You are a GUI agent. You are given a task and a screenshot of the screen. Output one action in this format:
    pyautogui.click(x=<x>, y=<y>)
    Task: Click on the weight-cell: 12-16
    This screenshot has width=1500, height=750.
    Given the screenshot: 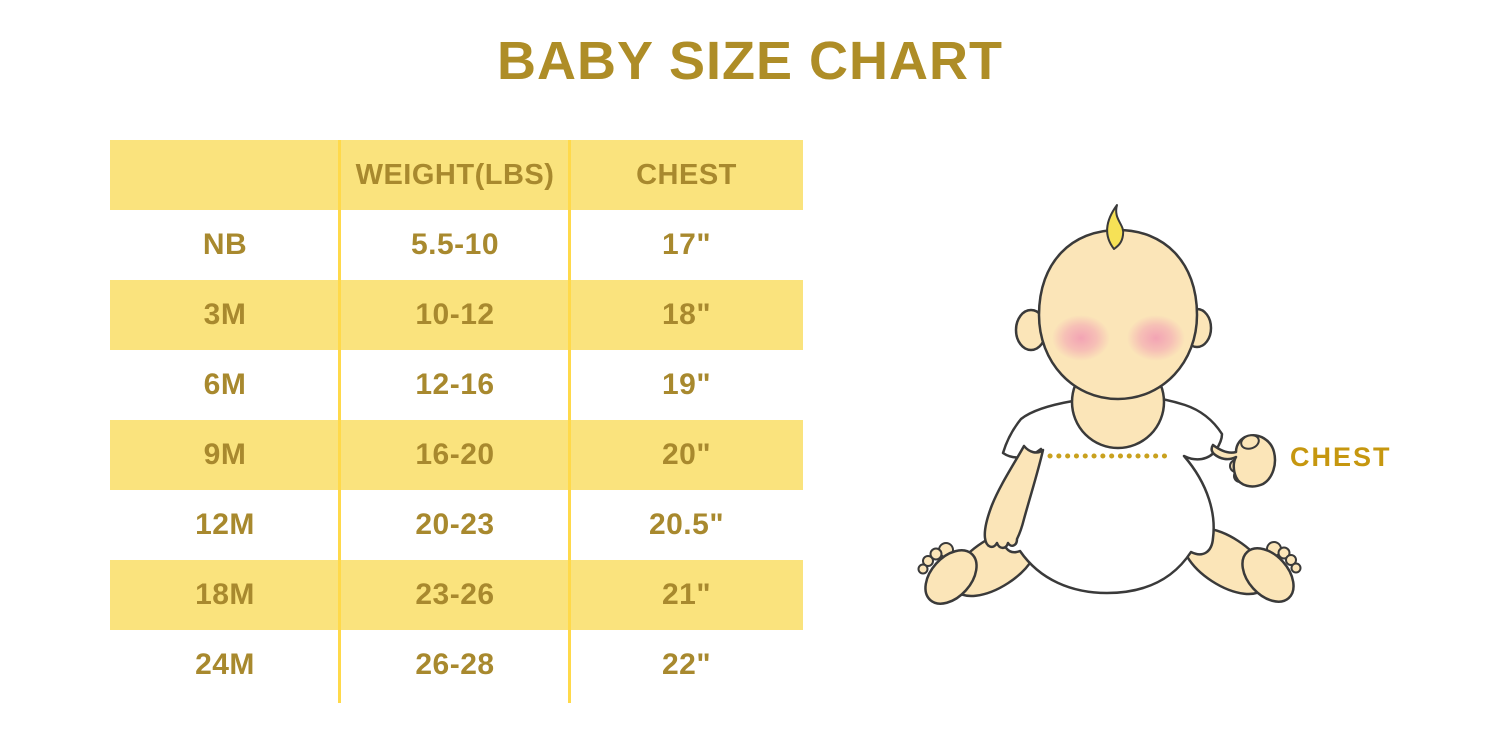 What is the action you would take?
    pyautogui.click(x=455, y=384)
    